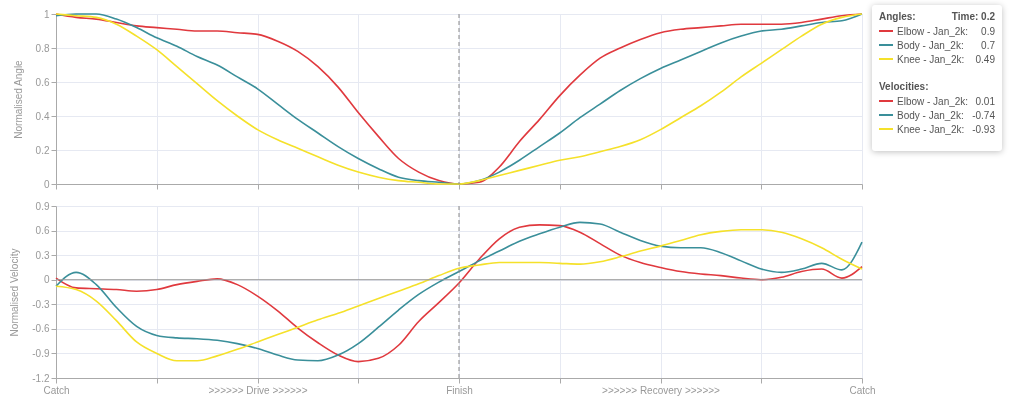  I want to click on text: Time: 0.2, so click(973, 16).